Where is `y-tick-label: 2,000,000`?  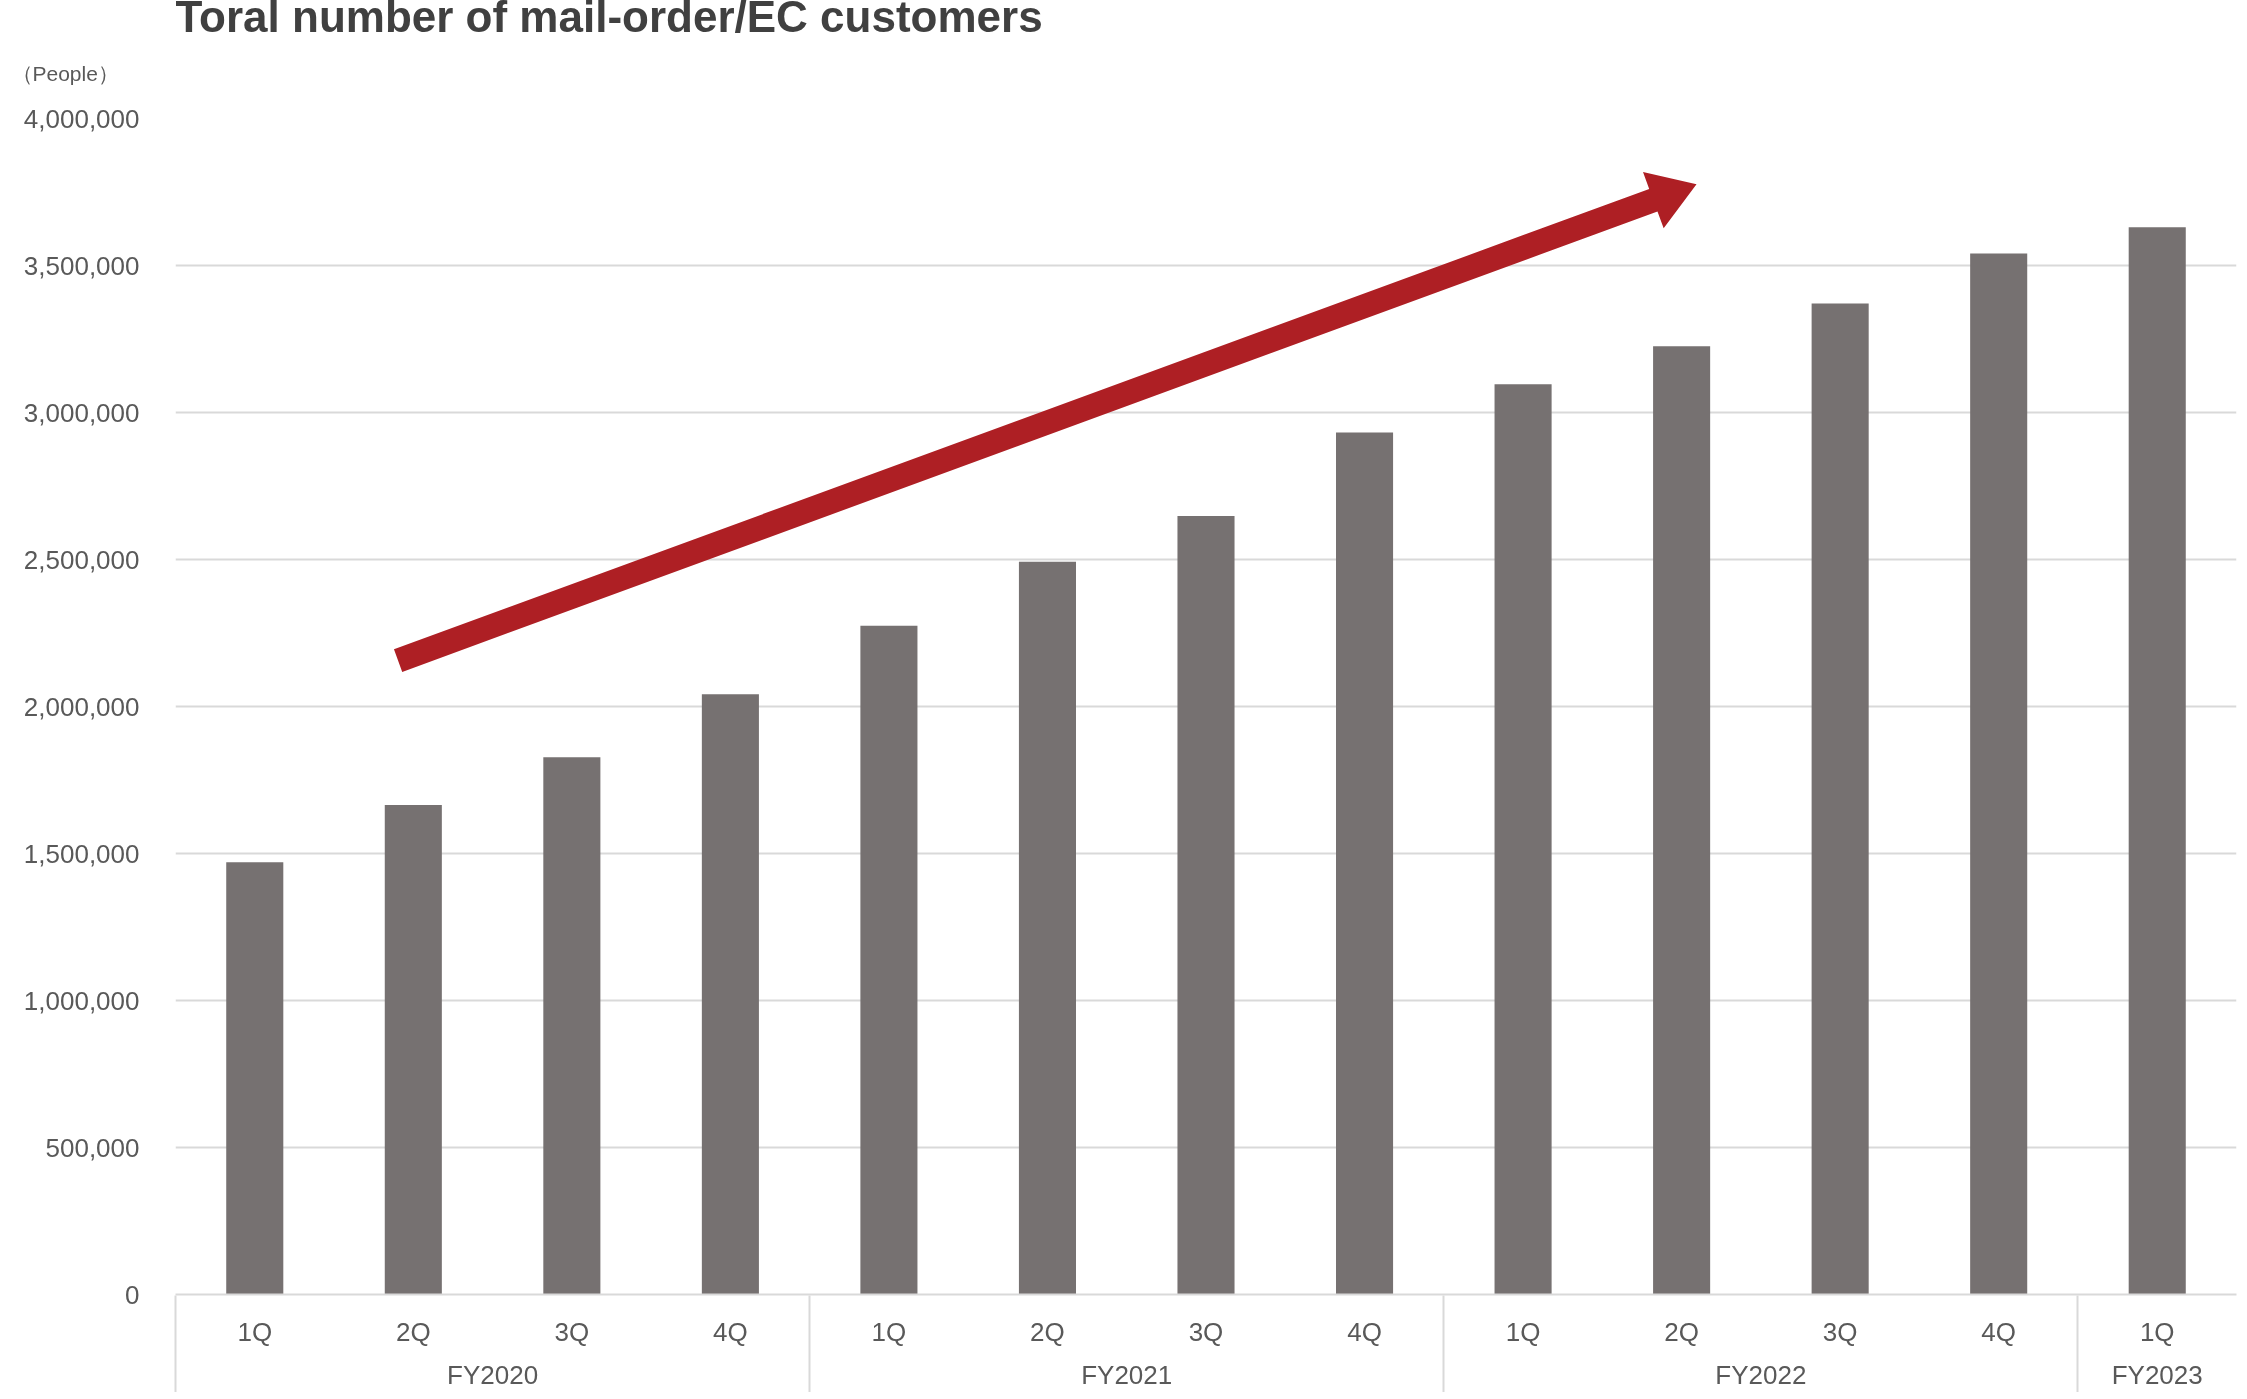
y-tick-label: 2,000,000 is located at coordinates (81, 706).